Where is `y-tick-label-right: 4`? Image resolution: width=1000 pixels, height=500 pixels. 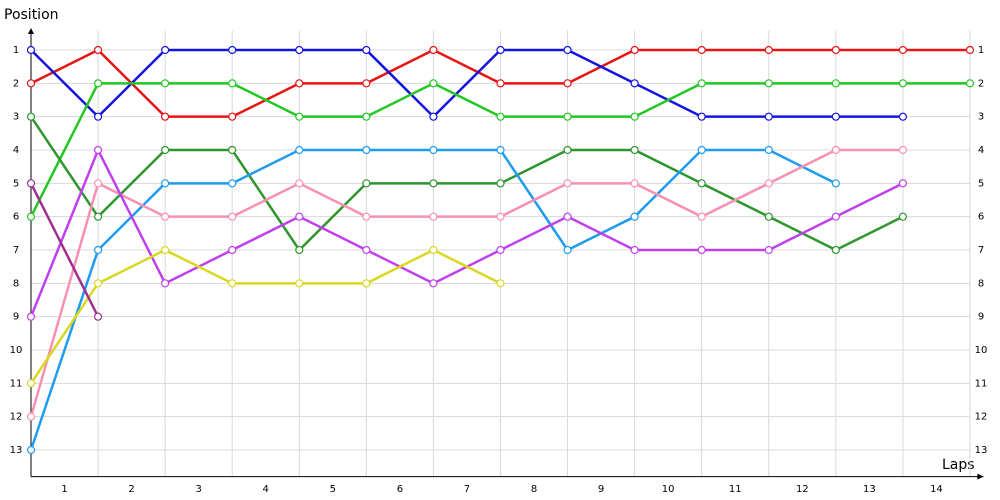
y-tick-label-right: 4 is located at coordinates (981, 150).